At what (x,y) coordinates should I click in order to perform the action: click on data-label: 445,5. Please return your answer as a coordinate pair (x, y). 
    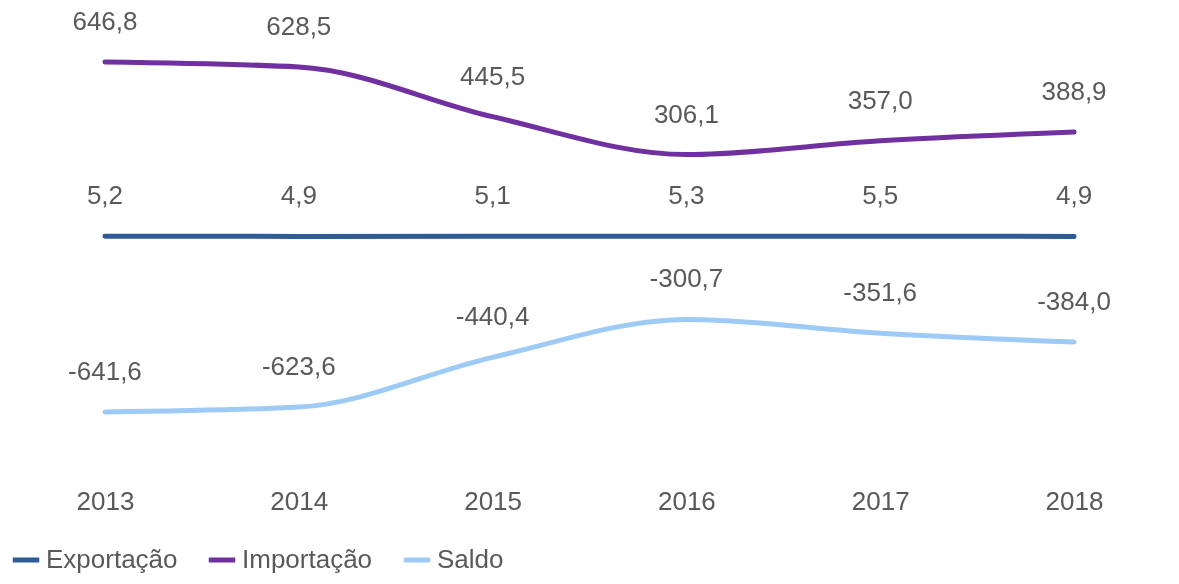
    Looking at the image, I should click on (493, 75).